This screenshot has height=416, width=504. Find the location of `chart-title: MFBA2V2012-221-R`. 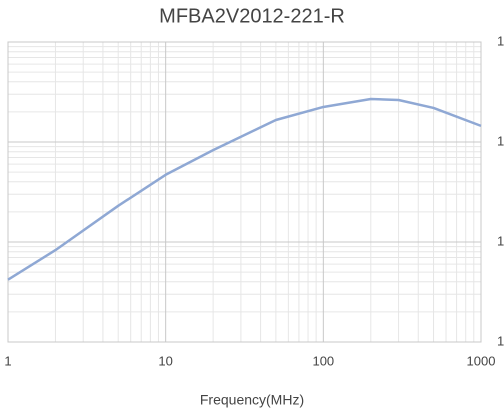

chart-title: MFBA2V2012-221-R is located at coordinates (252, 16).